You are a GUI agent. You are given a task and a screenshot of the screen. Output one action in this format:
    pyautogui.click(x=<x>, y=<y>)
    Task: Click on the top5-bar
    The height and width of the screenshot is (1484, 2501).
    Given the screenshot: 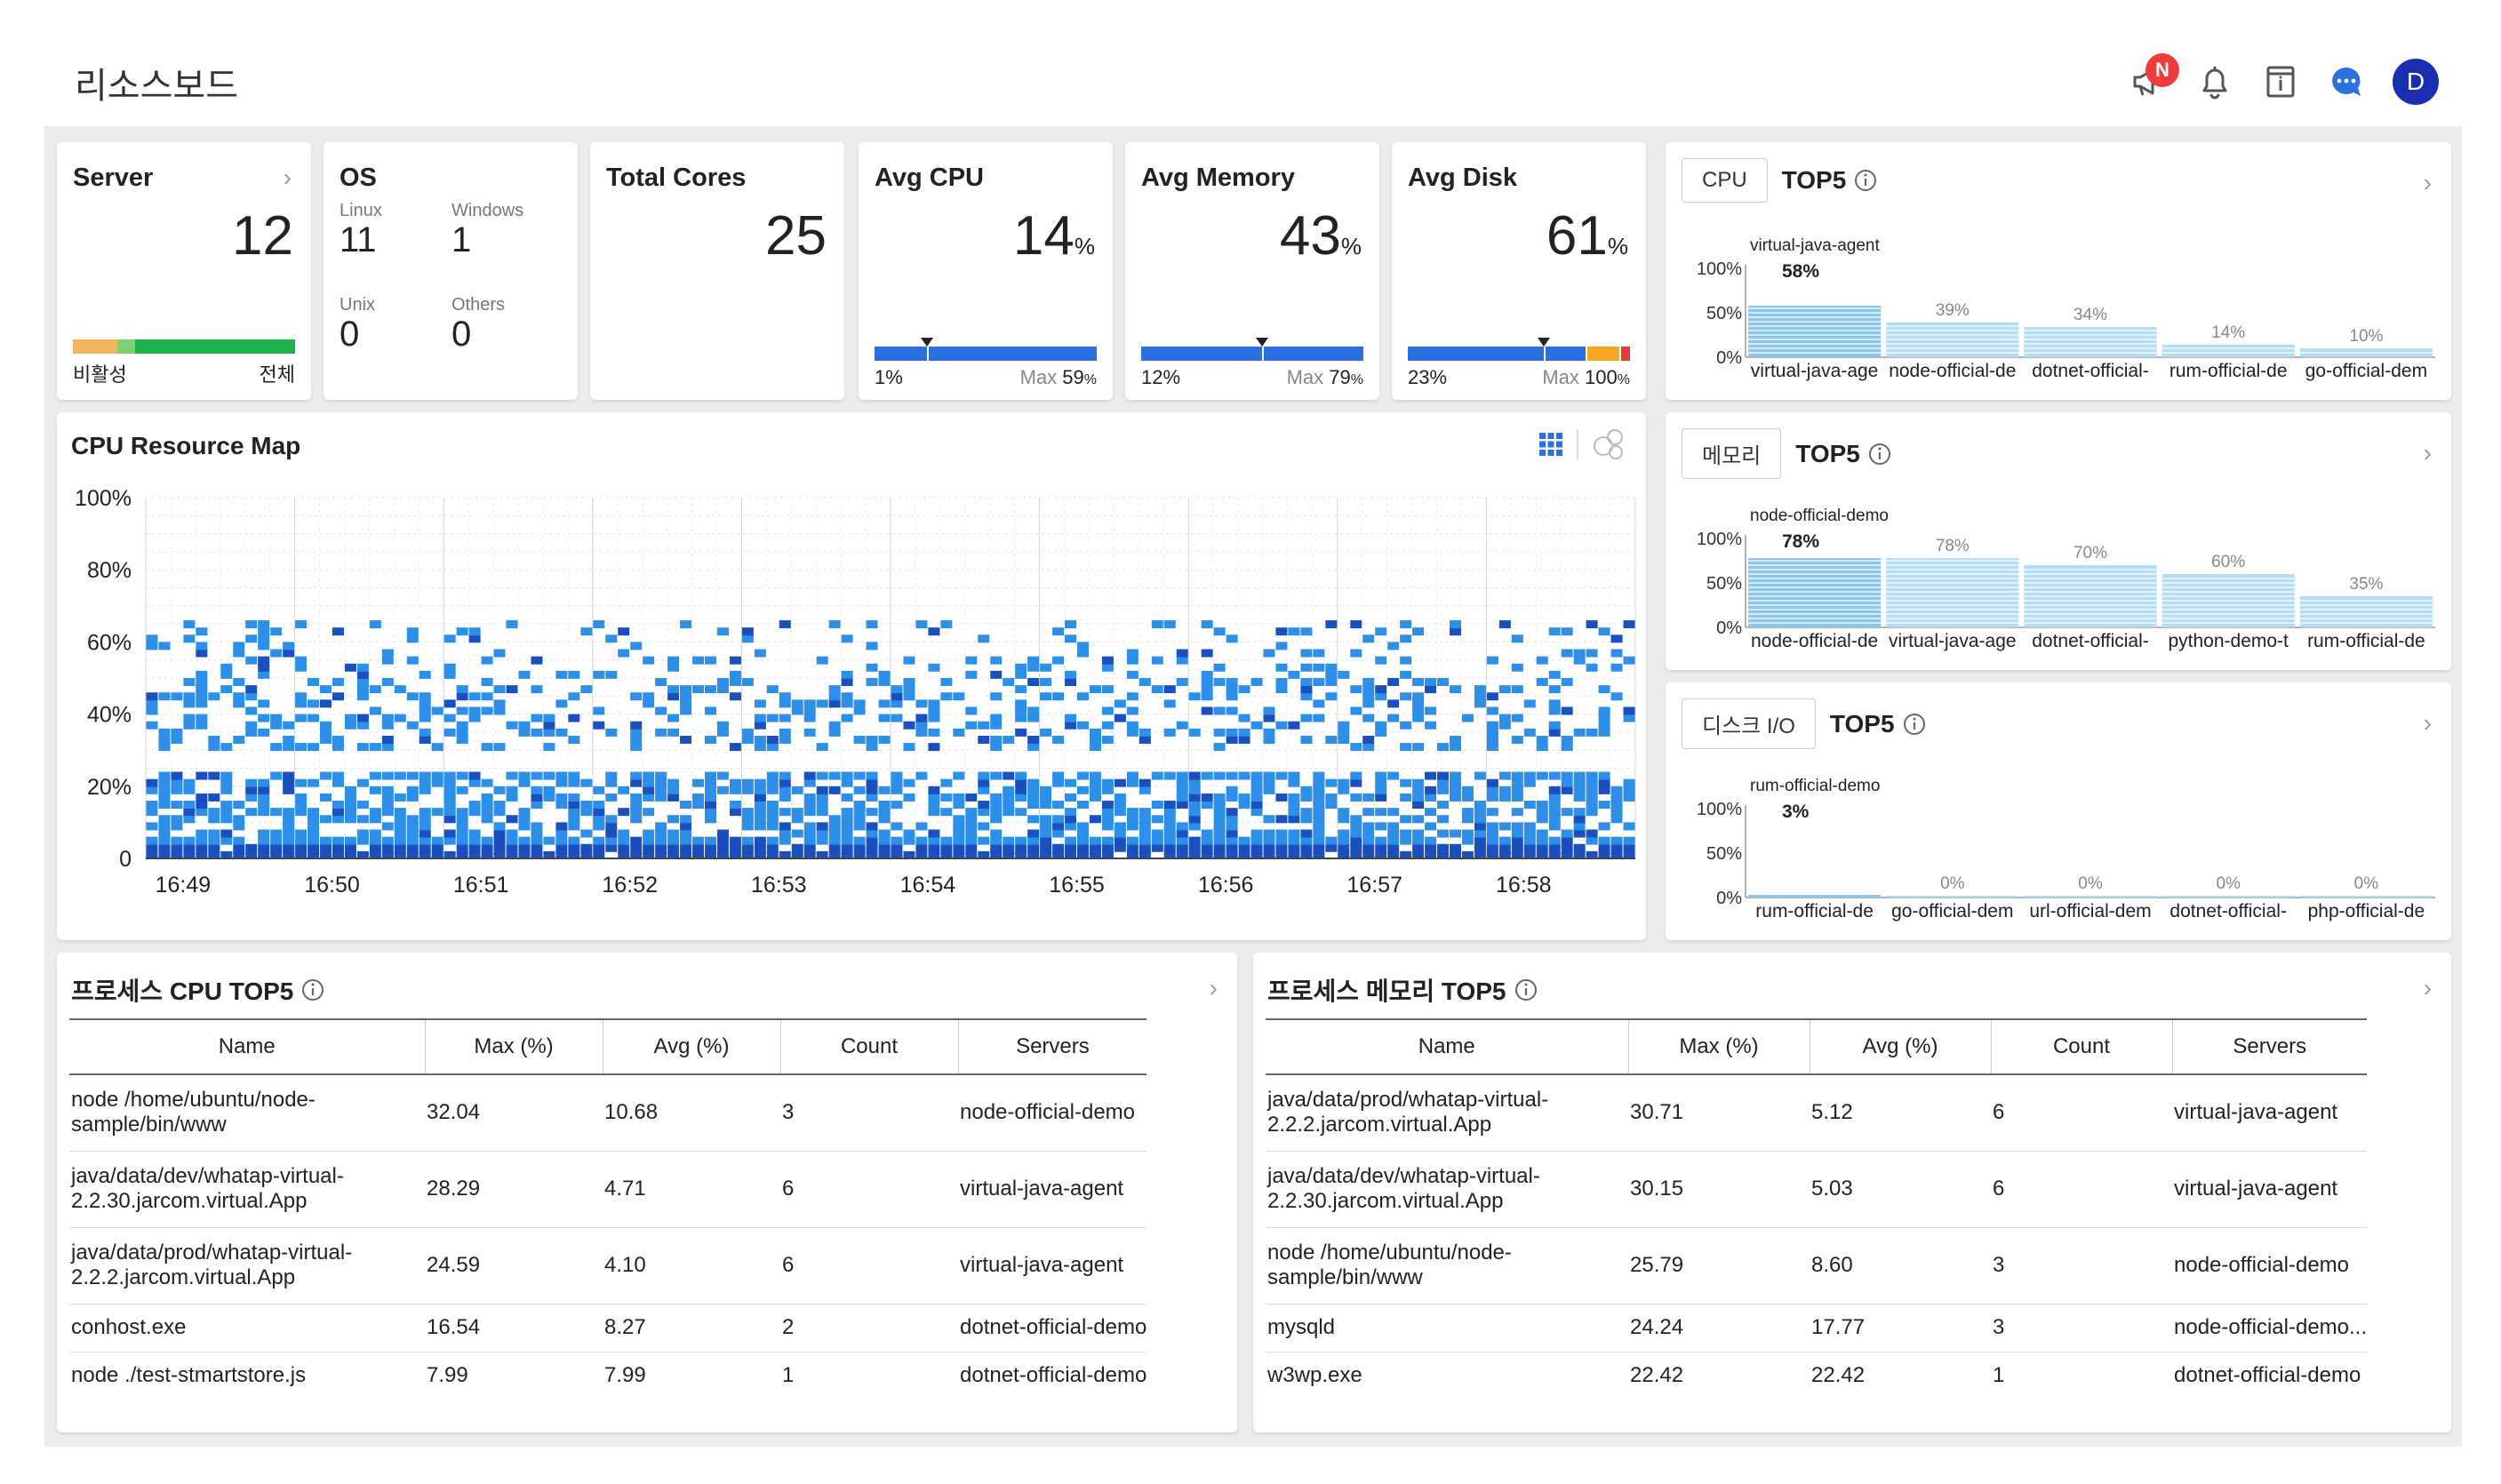 What is the action you would take?
    pyautogui.click(x=2090, y=897)
    